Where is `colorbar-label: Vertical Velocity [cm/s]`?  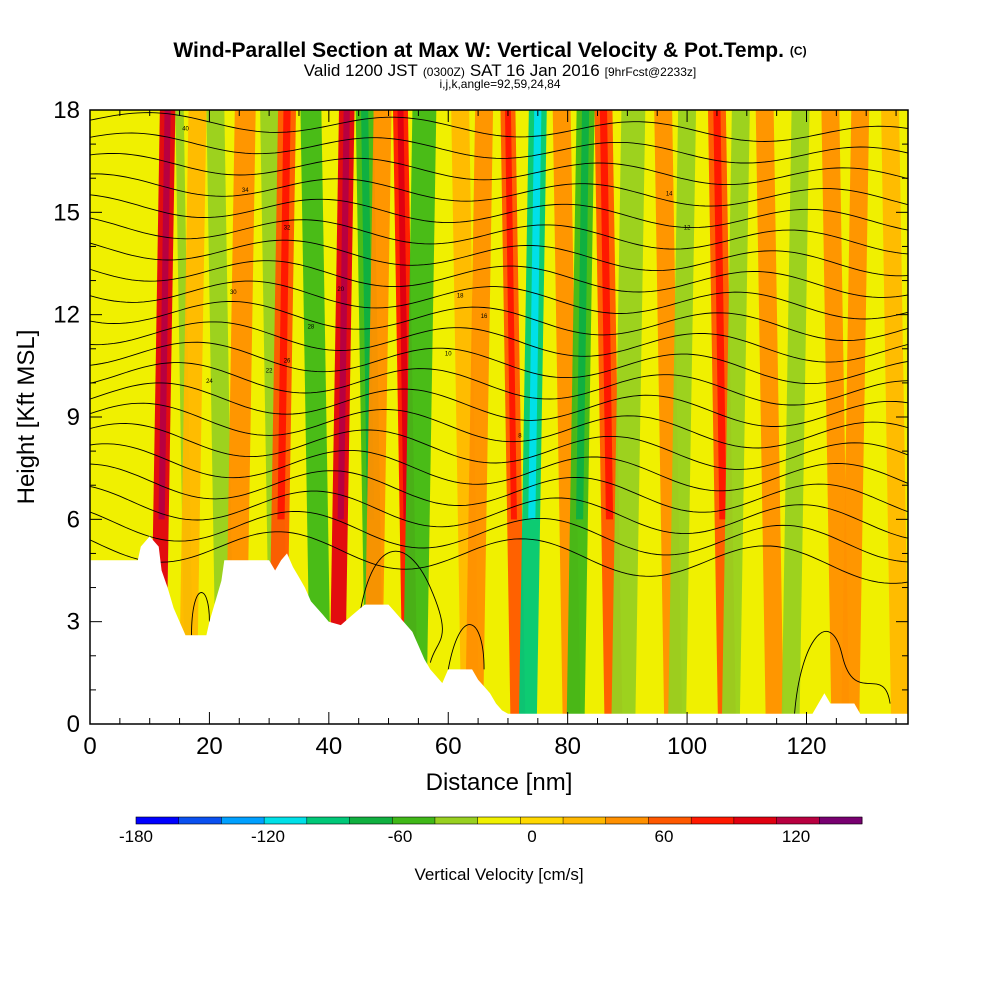 colorbar-label: Vertical Velocity [cm/s] is located at coordinates (498, 874).